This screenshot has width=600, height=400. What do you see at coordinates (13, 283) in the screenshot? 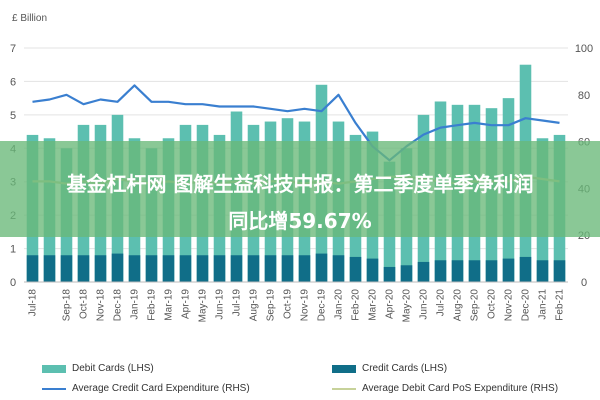
I see `left-tick-label: 0` at bounding box center [13, 283].